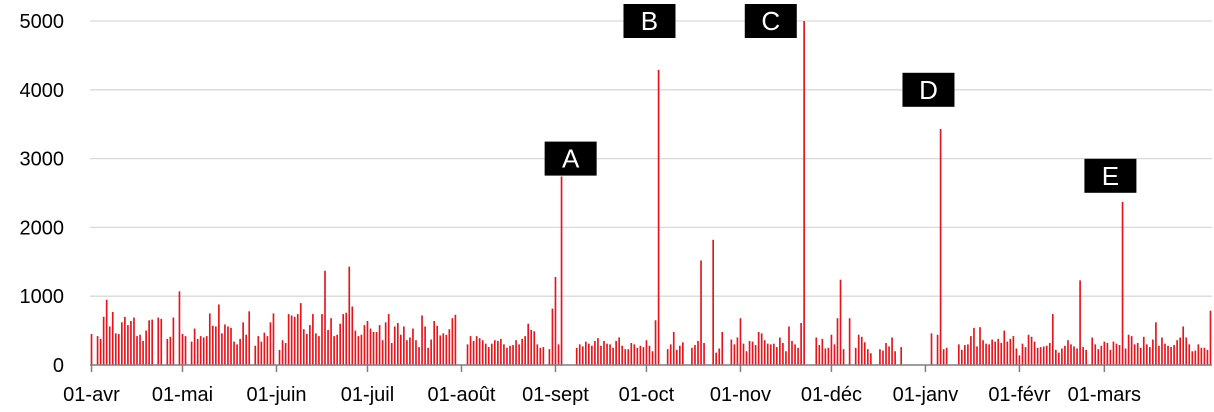  I want to click on y-axis-ticks: 0 1000 2000 3000 4000 5000, so click(42, 194).